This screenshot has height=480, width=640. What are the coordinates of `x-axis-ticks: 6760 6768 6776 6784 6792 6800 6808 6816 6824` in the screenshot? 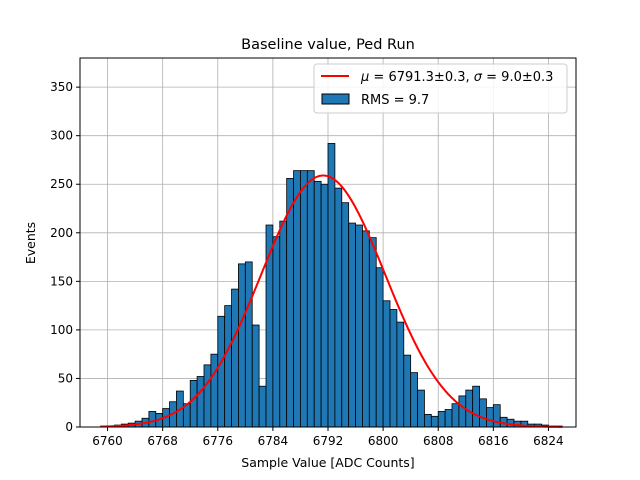 It's located at (328, 437).